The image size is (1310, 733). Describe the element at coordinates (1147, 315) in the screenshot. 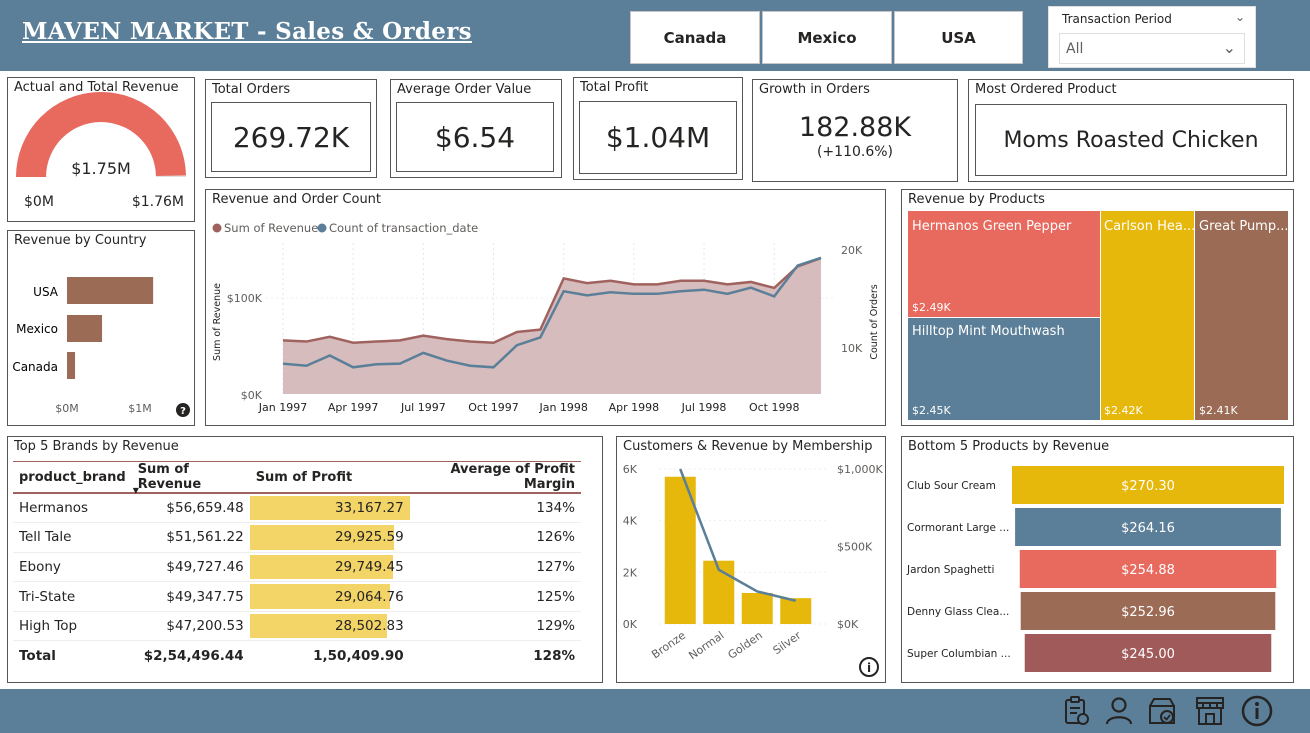

I see `treemap-tile-carlson: Carlson Hea... $2.42K` at that location.